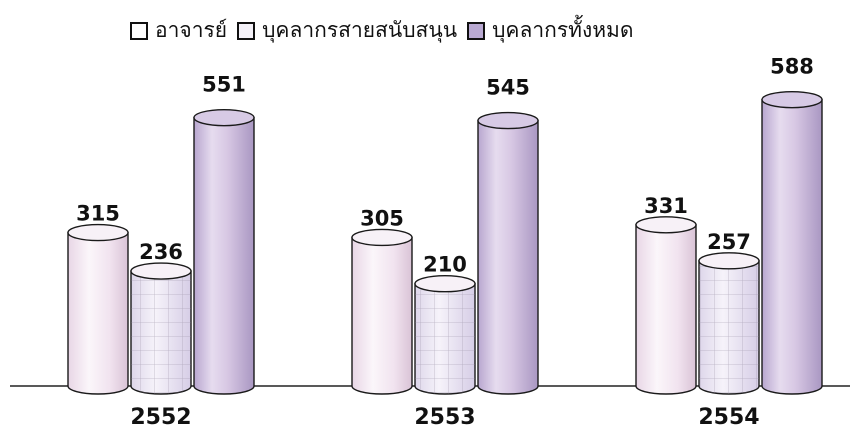 Image resolution: width=858 pixels, height=431 pixels. I want to click on data-label-all-staff-2553: 545, so click(508, 88).